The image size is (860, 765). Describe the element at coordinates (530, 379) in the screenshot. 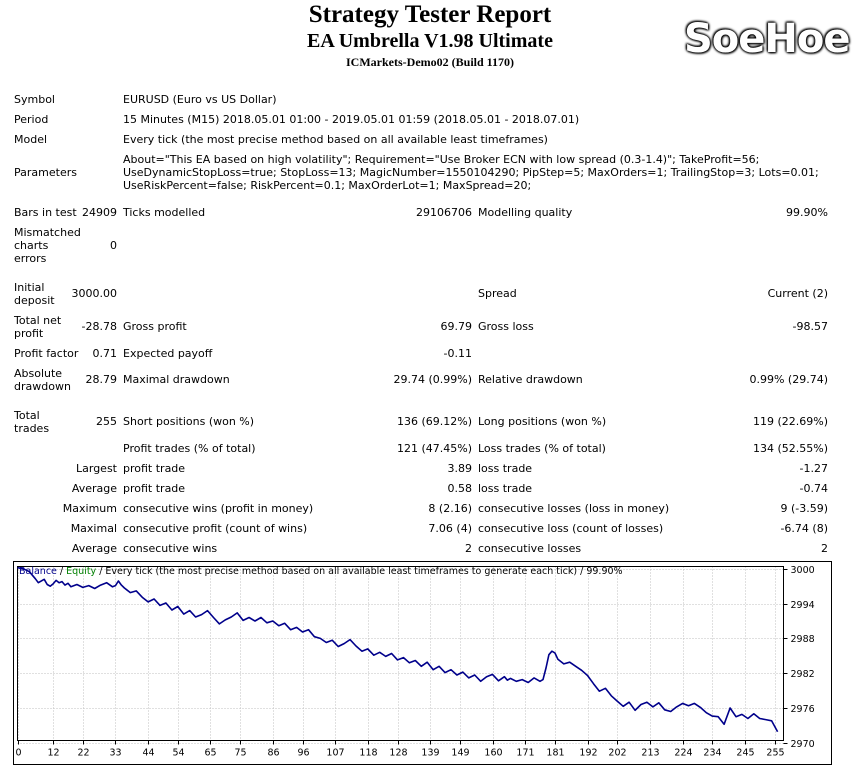

I see `relative-drawdown-label: Relative drawdown` at that location.